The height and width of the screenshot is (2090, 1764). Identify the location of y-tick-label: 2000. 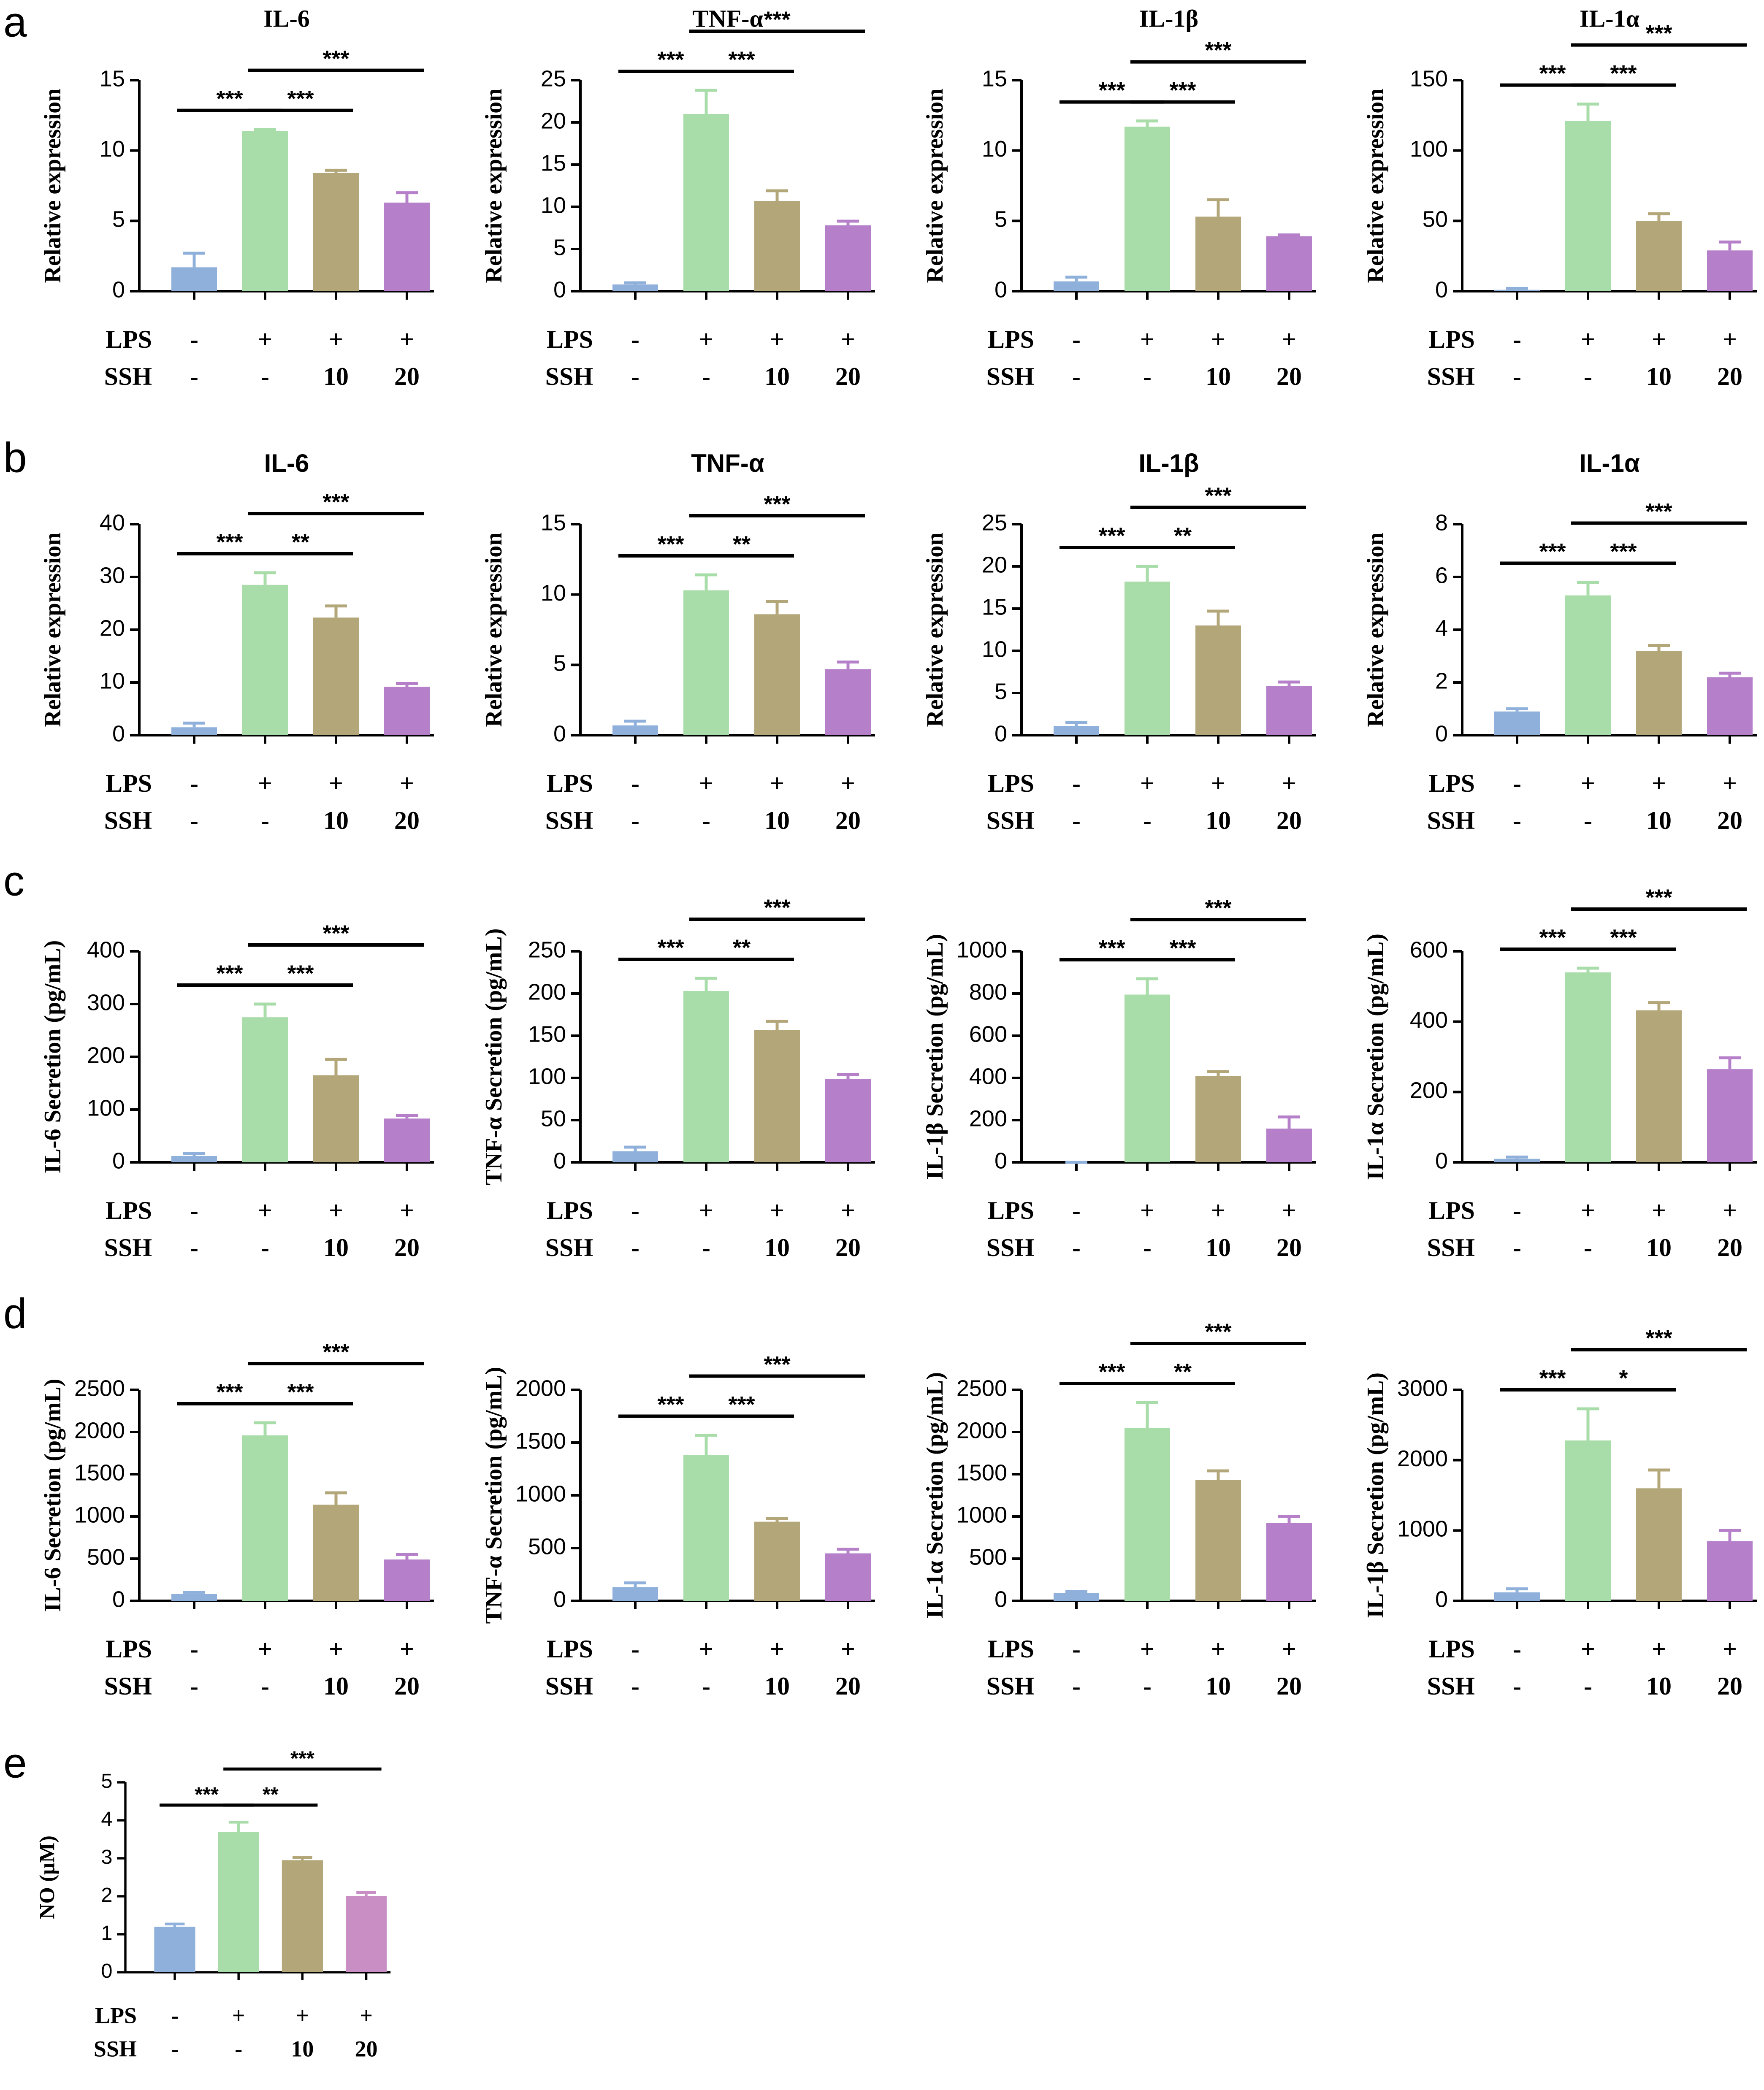
(1422, 1458).